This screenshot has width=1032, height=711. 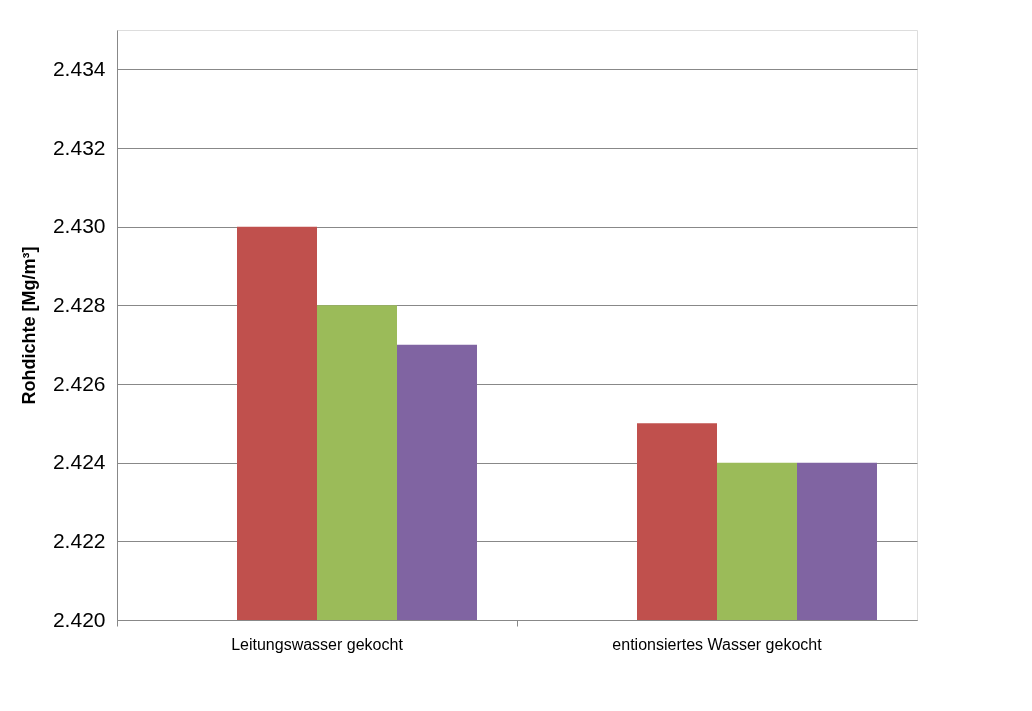 What do you see at coordinates (79, 226) in the screenshot?
I see `y-tick-label: 2.430` at bounding box center [79, 226].